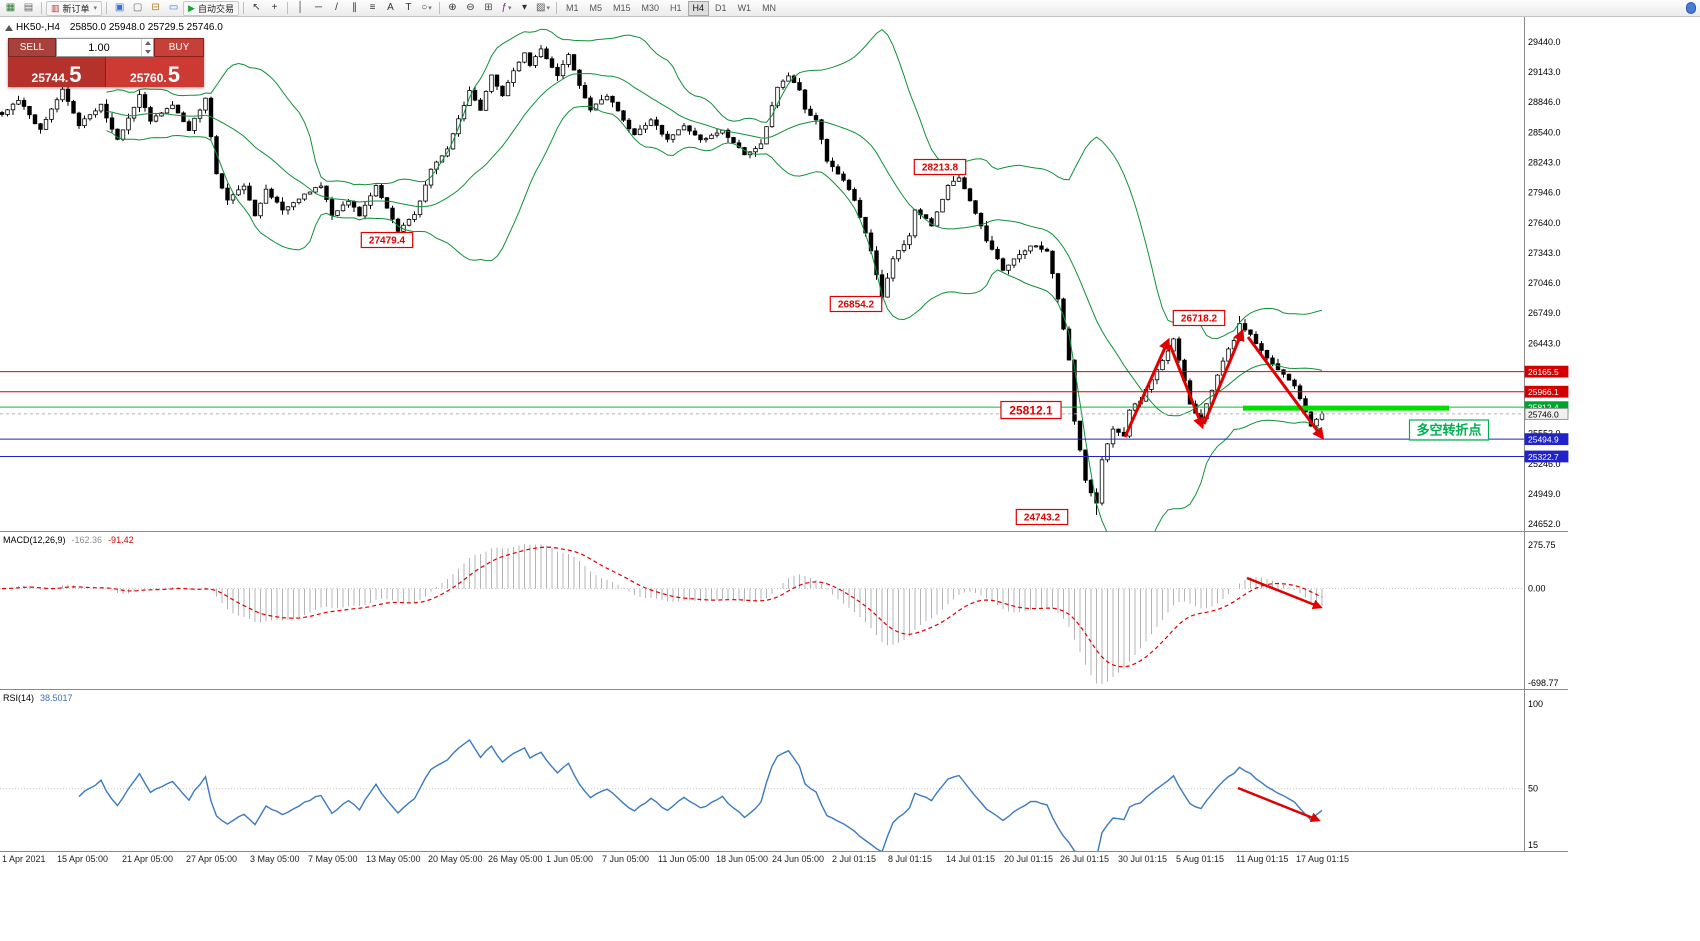  I want to click on sell-price-button: 25744. 5, so click(57, 72).